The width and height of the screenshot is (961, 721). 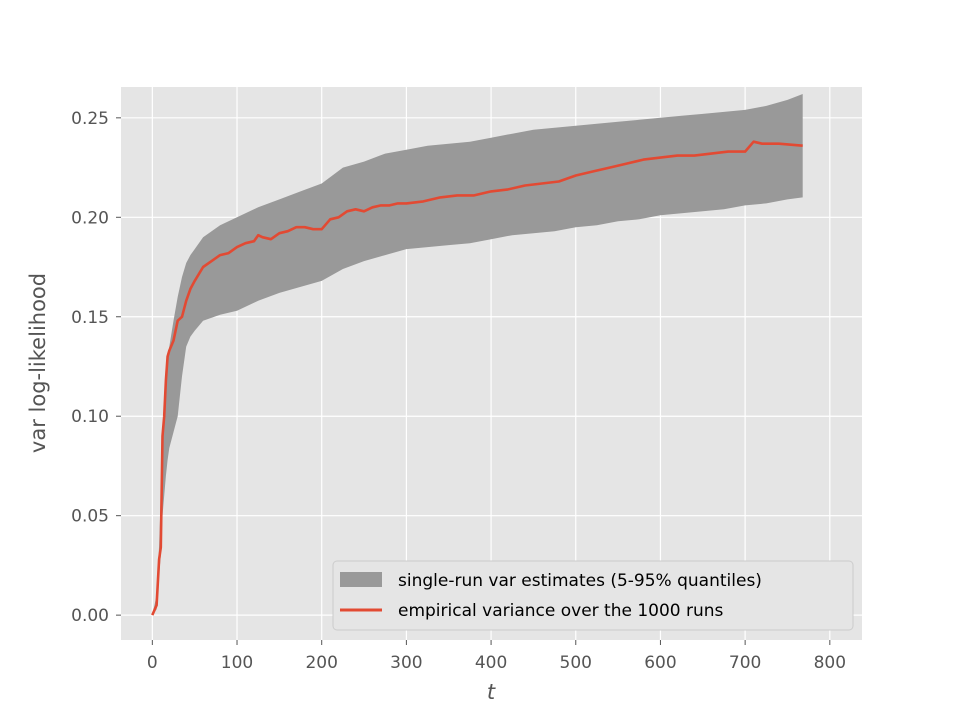 What do you see at coordinates (90, 616) in the screenshot?
I see `y-tick-label: 0.00` at bounding box center [90, 616].